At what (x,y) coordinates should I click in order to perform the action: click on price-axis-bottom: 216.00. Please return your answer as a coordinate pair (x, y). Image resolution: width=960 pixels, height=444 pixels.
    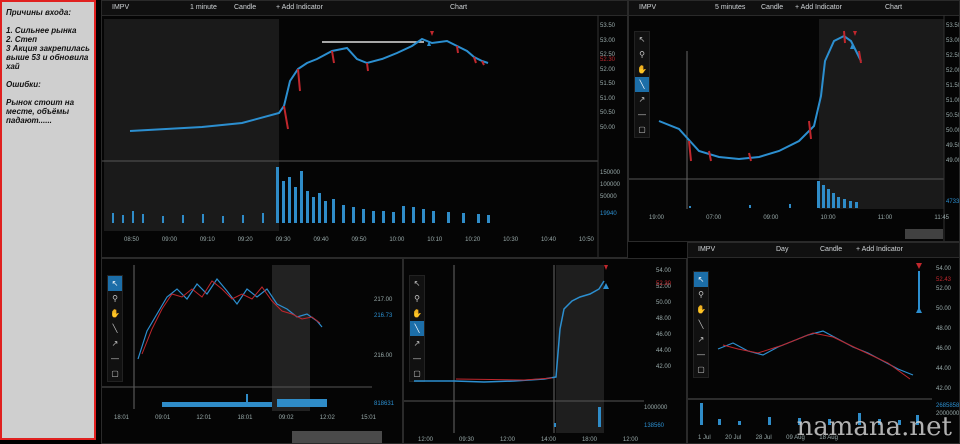
    Looking at the image, I should click on (383, 356).